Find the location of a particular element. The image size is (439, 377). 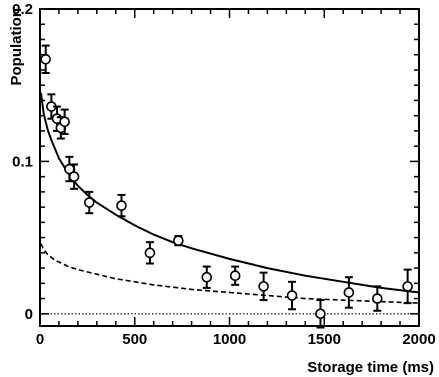

y-tick-label: 0 is located at coordinates (29, 314).